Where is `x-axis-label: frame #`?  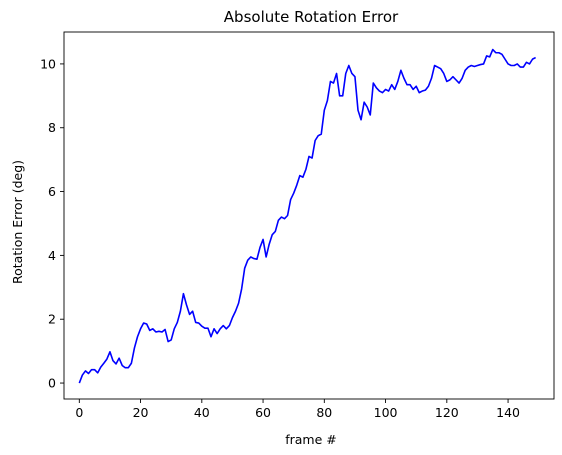 x-axis-label: frame # is located at coordinates (311, 439).